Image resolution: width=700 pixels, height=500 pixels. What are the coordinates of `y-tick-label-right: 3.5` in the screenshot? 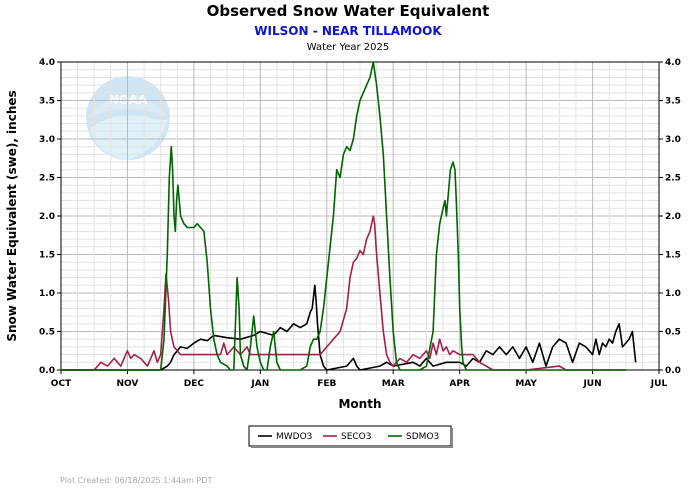 It's located at (673, 102).